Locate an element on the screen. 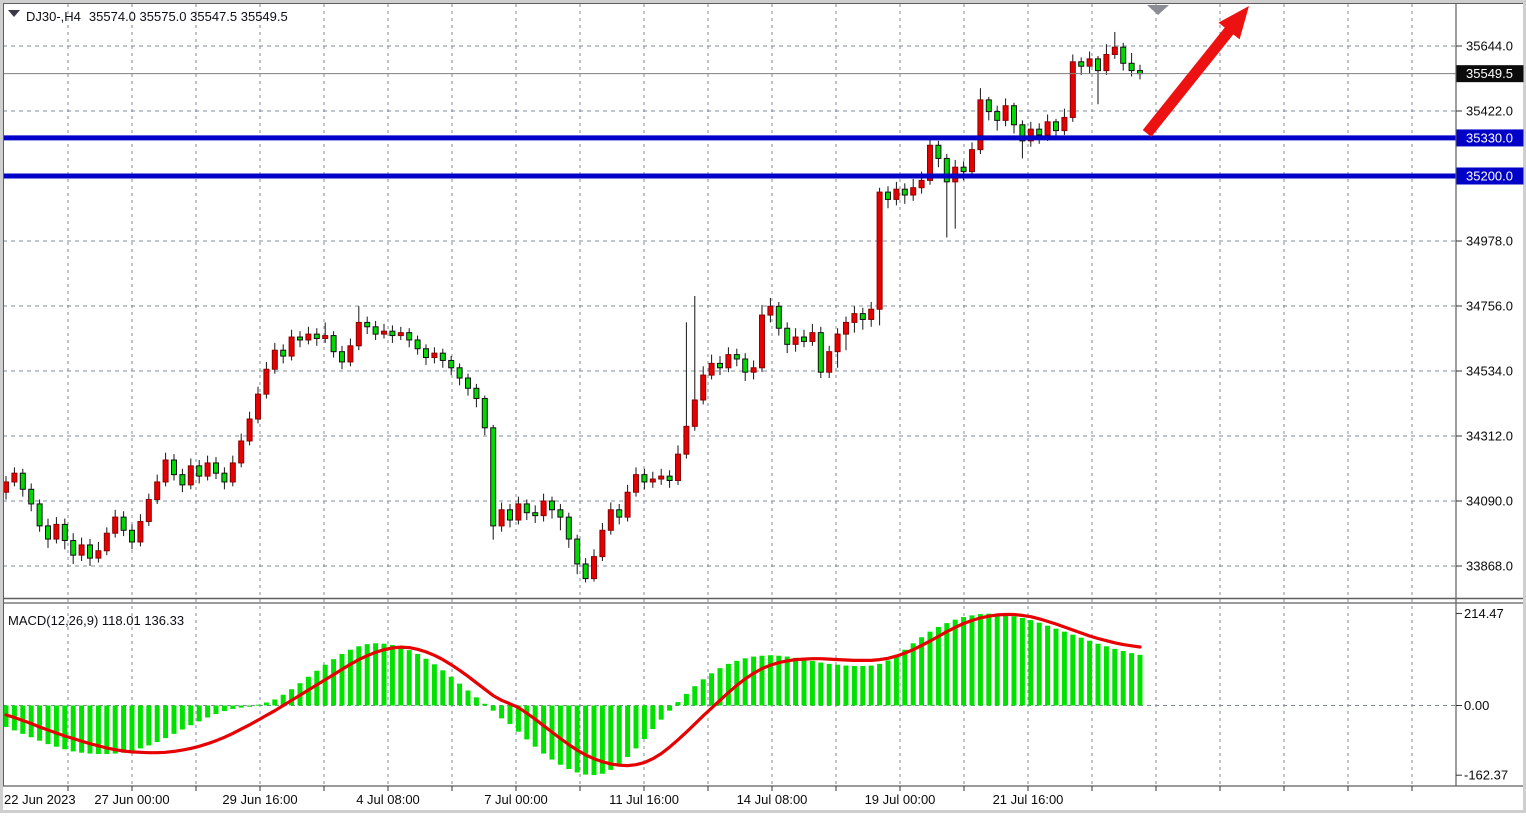  time-axis-label: 22 Jun 2023 is located at coordinates (40, 799).